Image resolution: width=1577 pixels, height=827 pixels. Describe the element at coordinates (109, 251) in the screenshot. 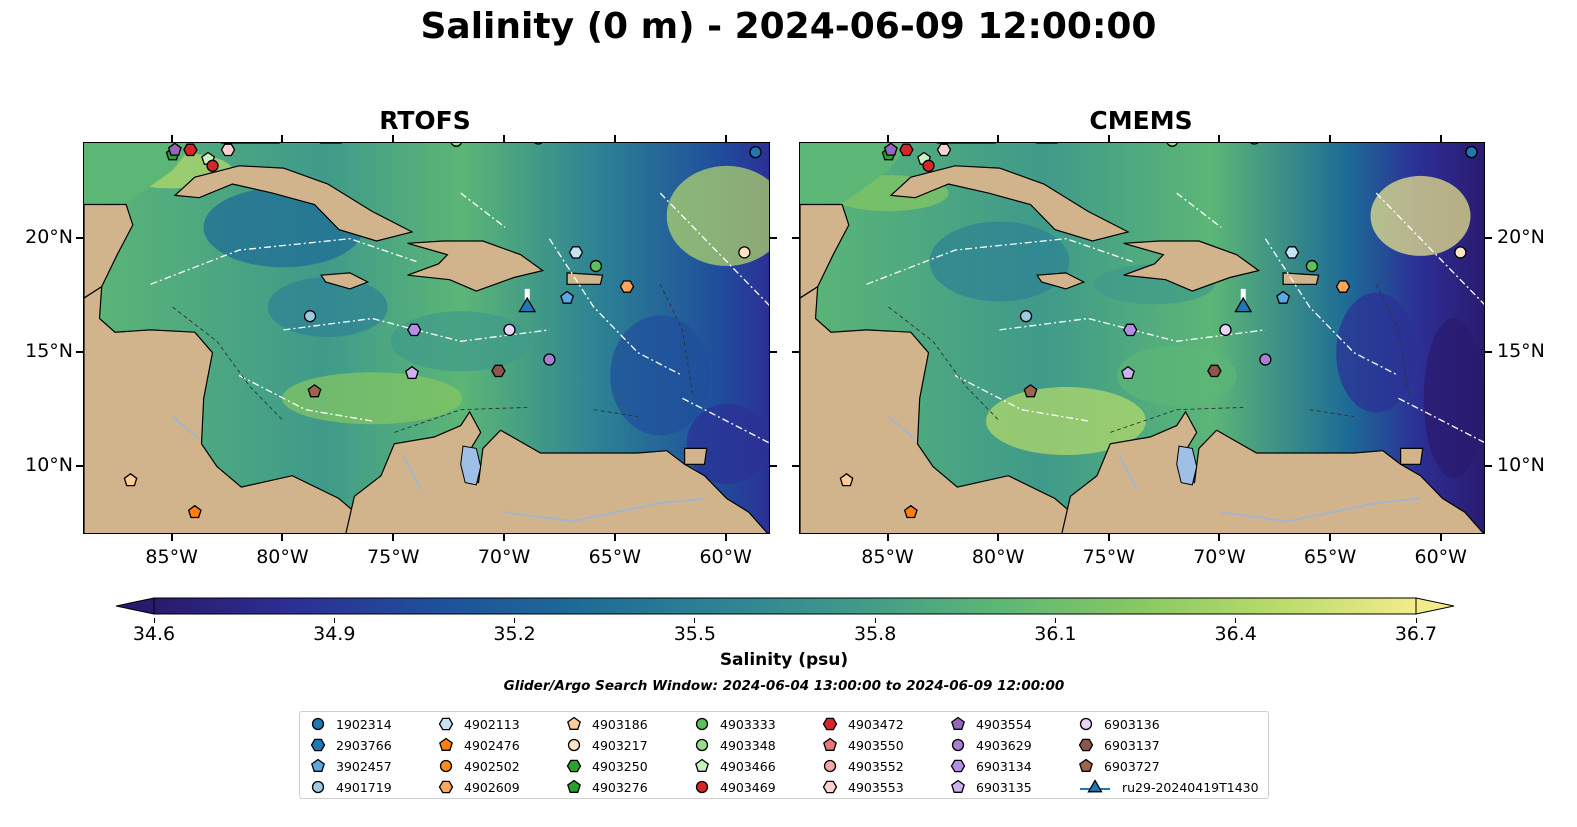

I see `land-yucatan` at that location.